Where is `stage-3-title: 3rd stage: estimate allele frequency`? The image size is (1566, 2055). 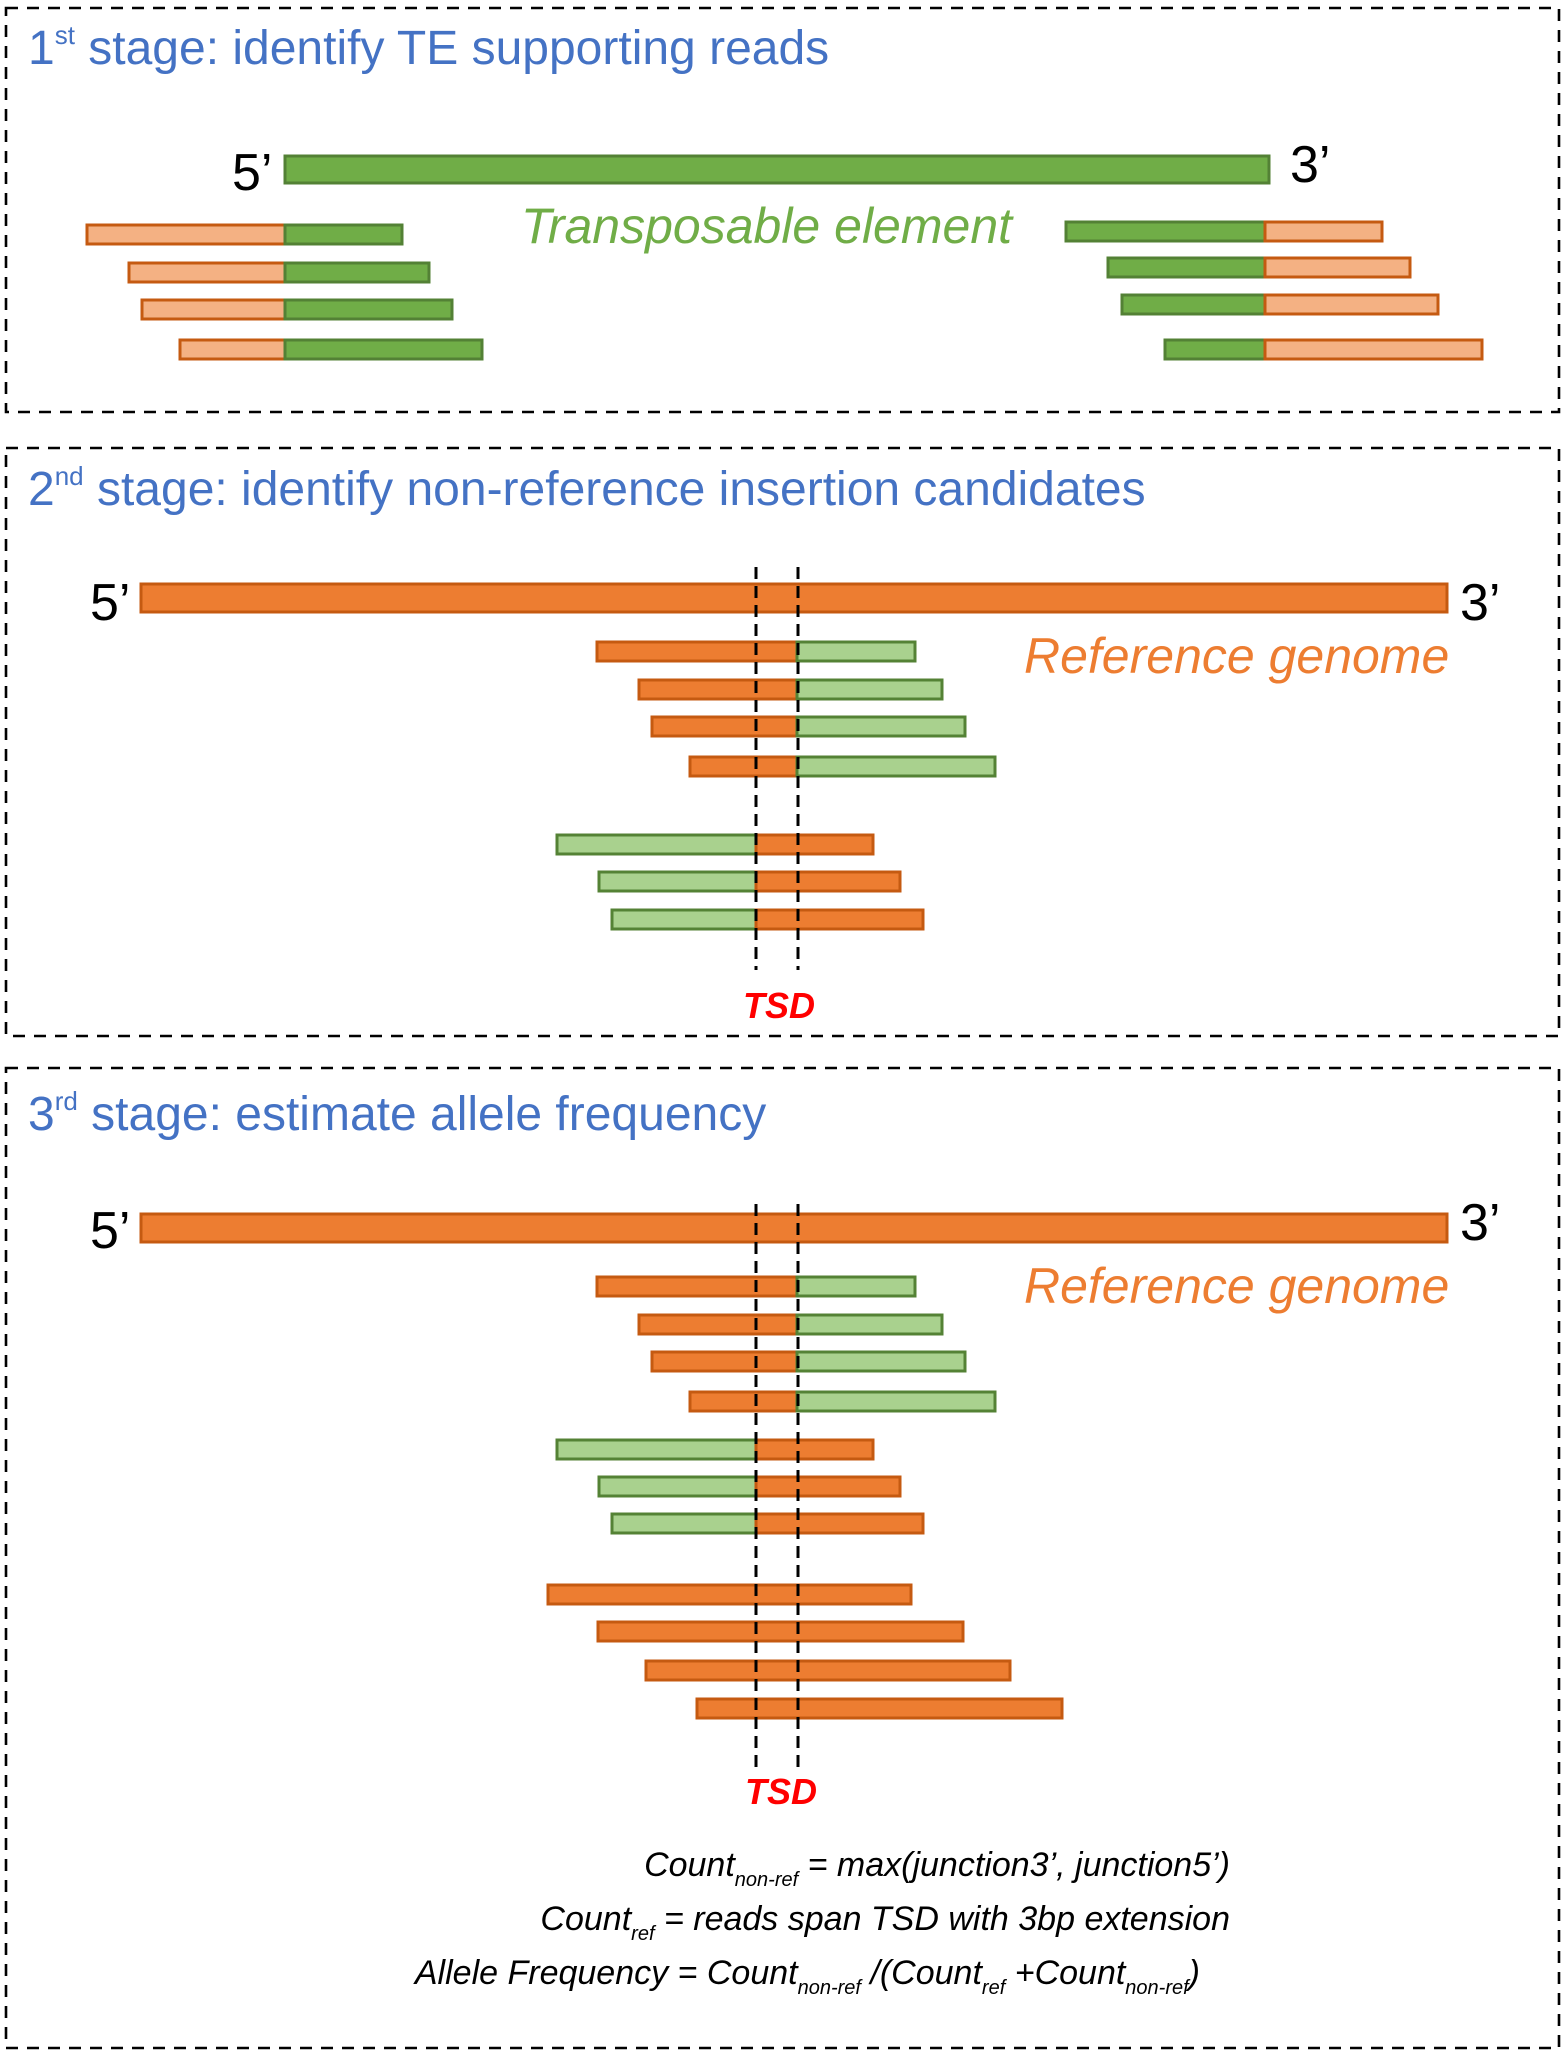 stage-3-title: 3rd stage: estimate allele frequency is located at coordinates (397, 1113).